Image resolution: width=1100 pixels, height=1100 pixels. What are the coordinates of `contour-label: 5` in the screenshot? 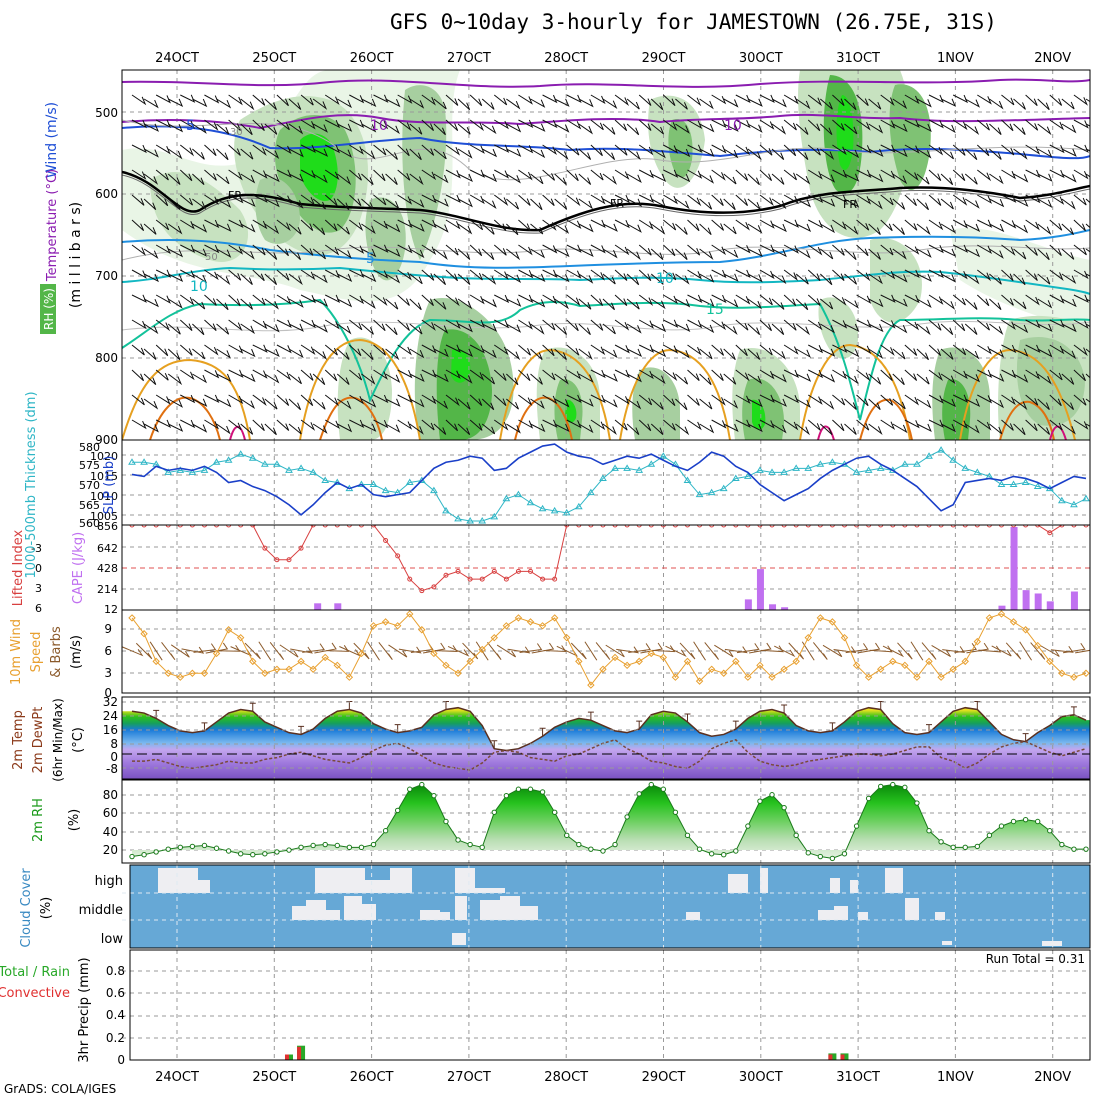 It's located at (190, 126).